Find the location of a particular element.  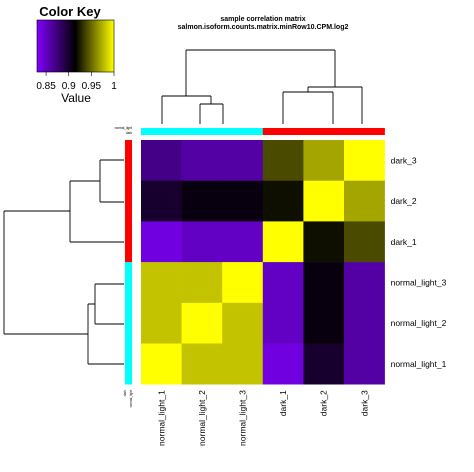

row-label: dark_2 is located at coordinates (404, 201).